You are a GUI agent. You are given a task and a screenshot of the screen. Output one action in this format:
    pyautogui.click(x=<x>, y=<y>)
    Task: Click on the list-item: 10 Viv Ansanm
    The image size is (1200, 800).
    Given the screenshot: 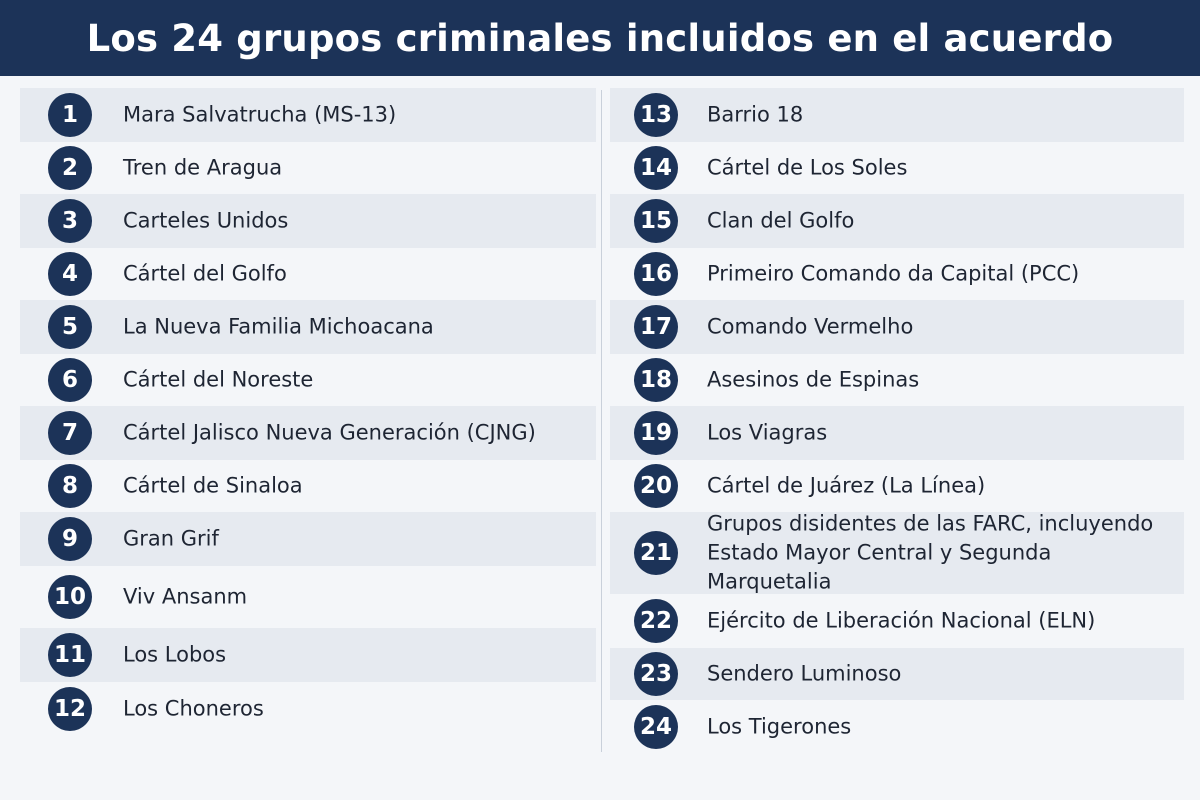 What is the action you would take?
    pyautogui.click(x=308, y=597)
    